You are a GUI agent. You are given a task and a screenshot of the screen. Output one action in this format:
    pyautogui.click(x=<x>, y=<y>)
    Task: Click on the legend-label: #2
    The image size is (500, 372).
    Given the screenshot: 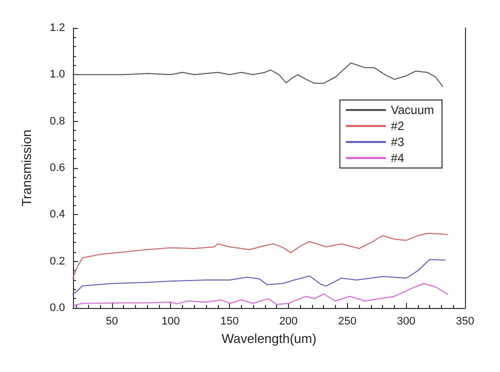 What is the action you would take?
    pyautogui.click(x=397, y=126)
    